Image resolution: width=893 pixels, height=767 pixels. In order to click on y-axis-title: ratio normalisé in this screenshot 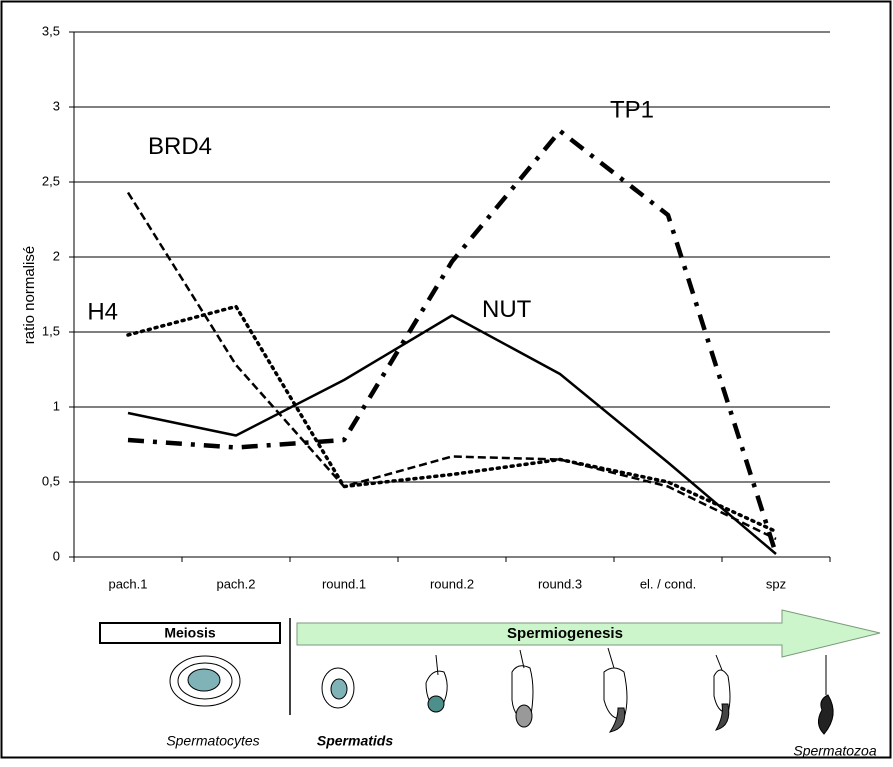, I will do `click(29, 295)`.